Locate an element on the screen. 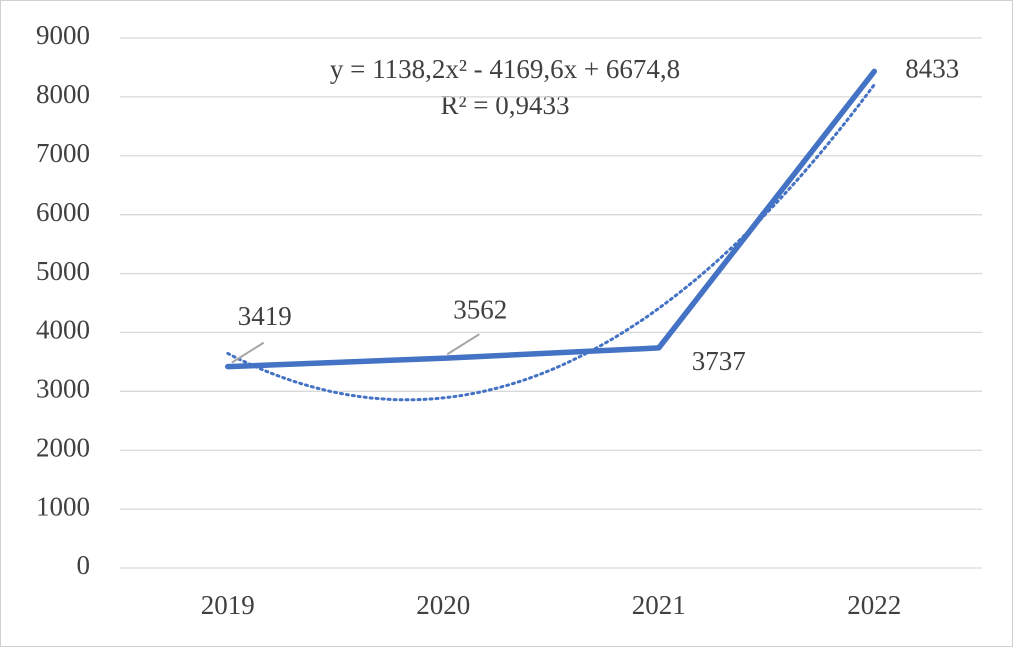  x-tick-label: 2020 is located at coordinates (443, 605).